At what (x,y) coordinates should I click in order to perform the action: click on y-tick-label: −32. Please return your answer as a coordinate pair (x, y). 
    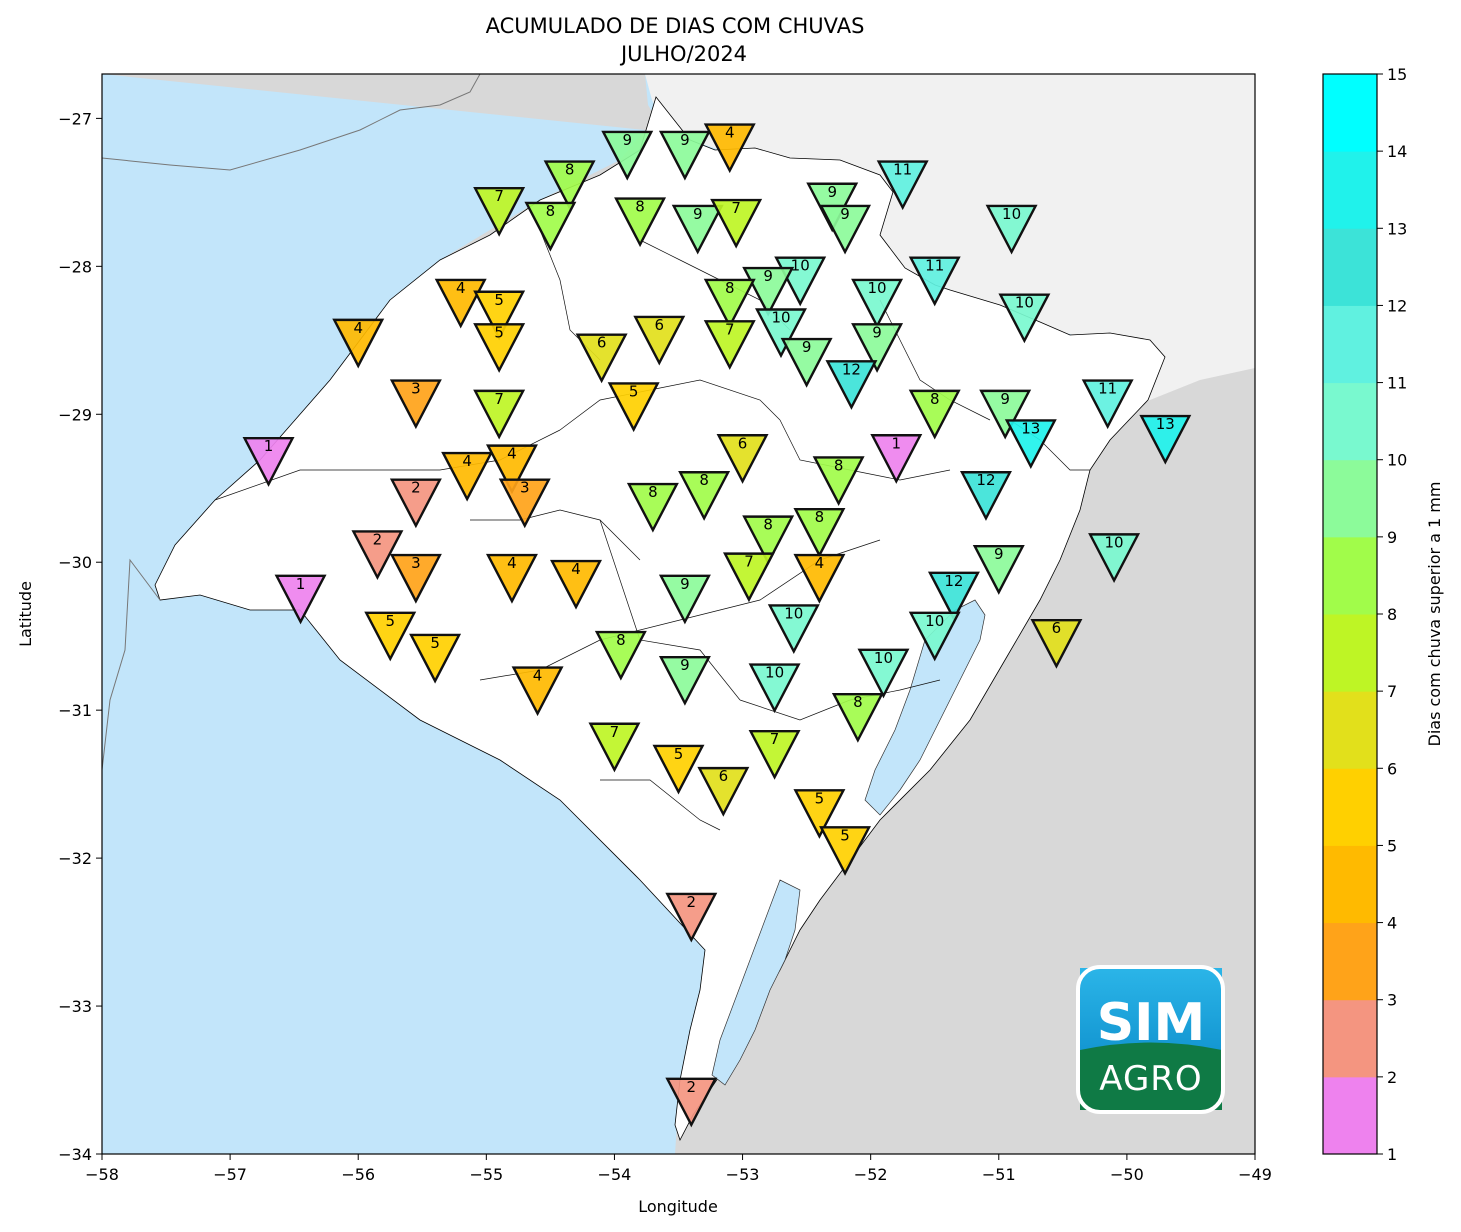
    Looking at the image, I should click on (75, 858).